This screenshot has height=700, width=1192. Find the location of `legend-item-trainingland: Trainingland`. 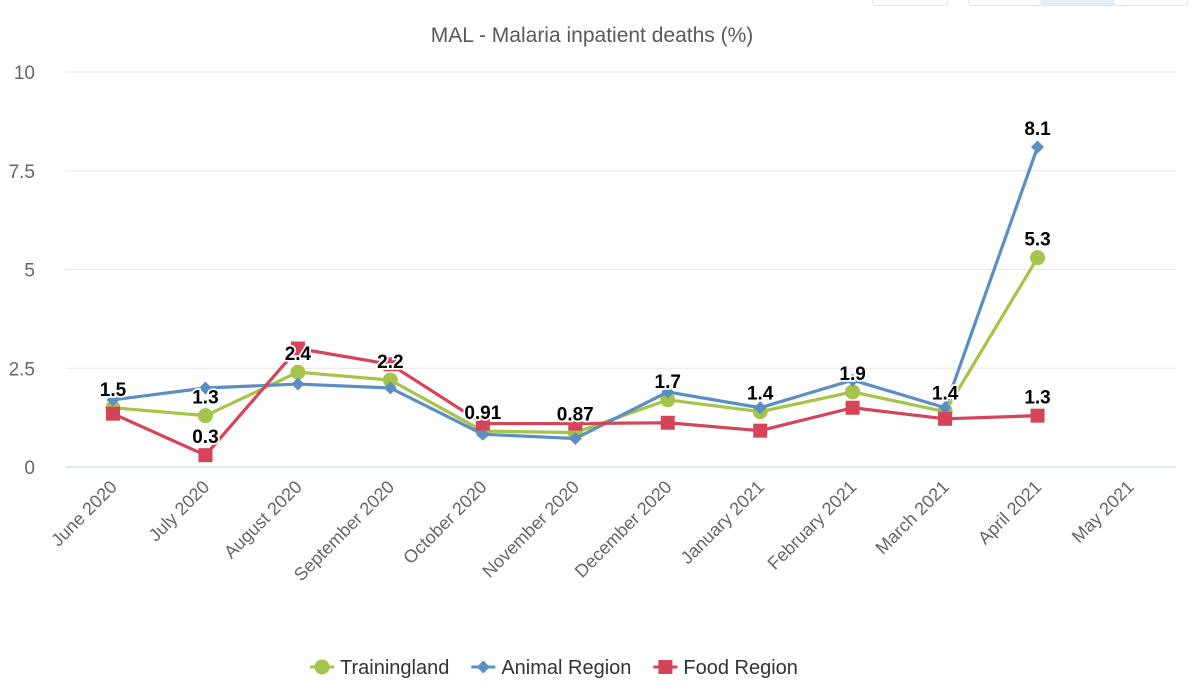

legend-item-trainingland: Trainingland is located at coordinates (379, 668).